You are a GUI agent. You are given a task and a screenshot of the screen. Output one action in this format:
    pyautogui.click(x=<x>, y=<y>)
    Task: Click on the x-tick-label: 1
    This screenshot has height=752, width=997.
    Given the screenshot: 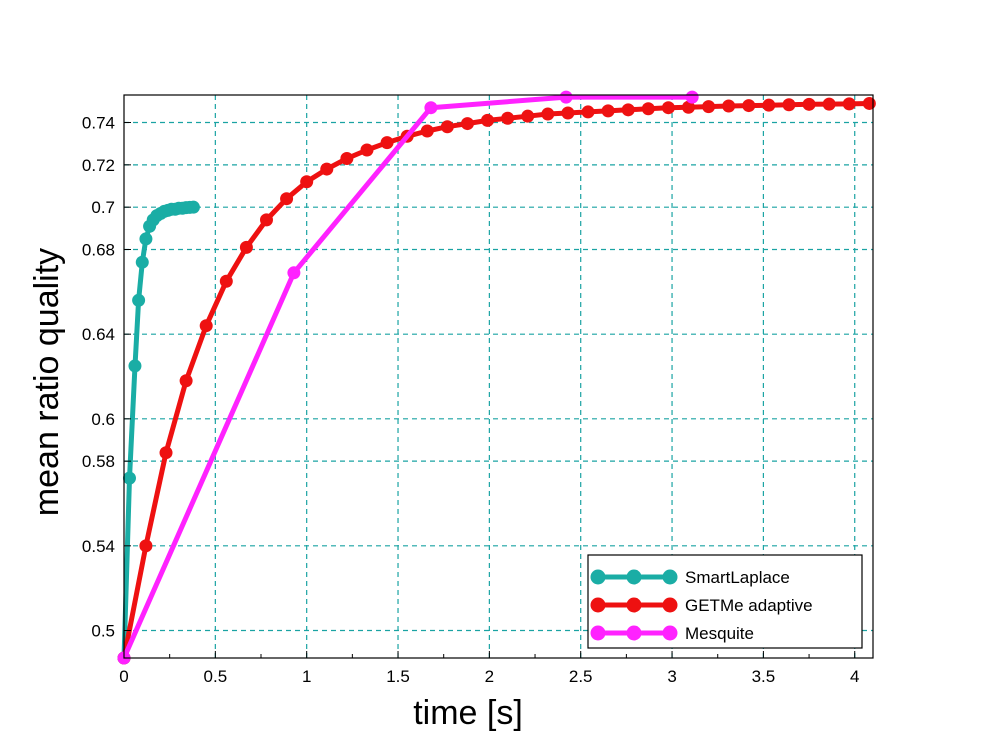 What is the action you would take?
    pyautogui.click(x=306, y=676)
    